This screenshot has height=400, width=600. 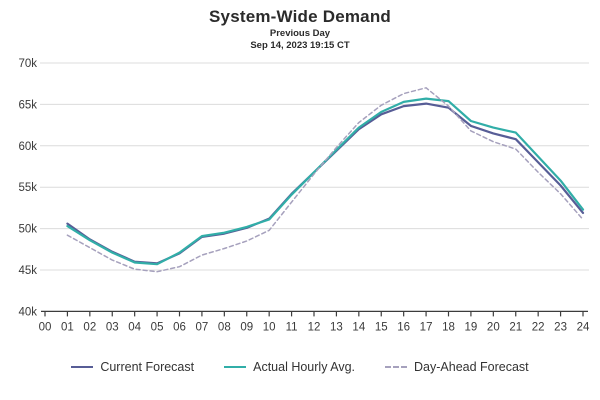 What do you see at coordinates (27, 64) in the screenshot?
I see `y-tick-label-70k: 70k` at bounding box center [27, 64].